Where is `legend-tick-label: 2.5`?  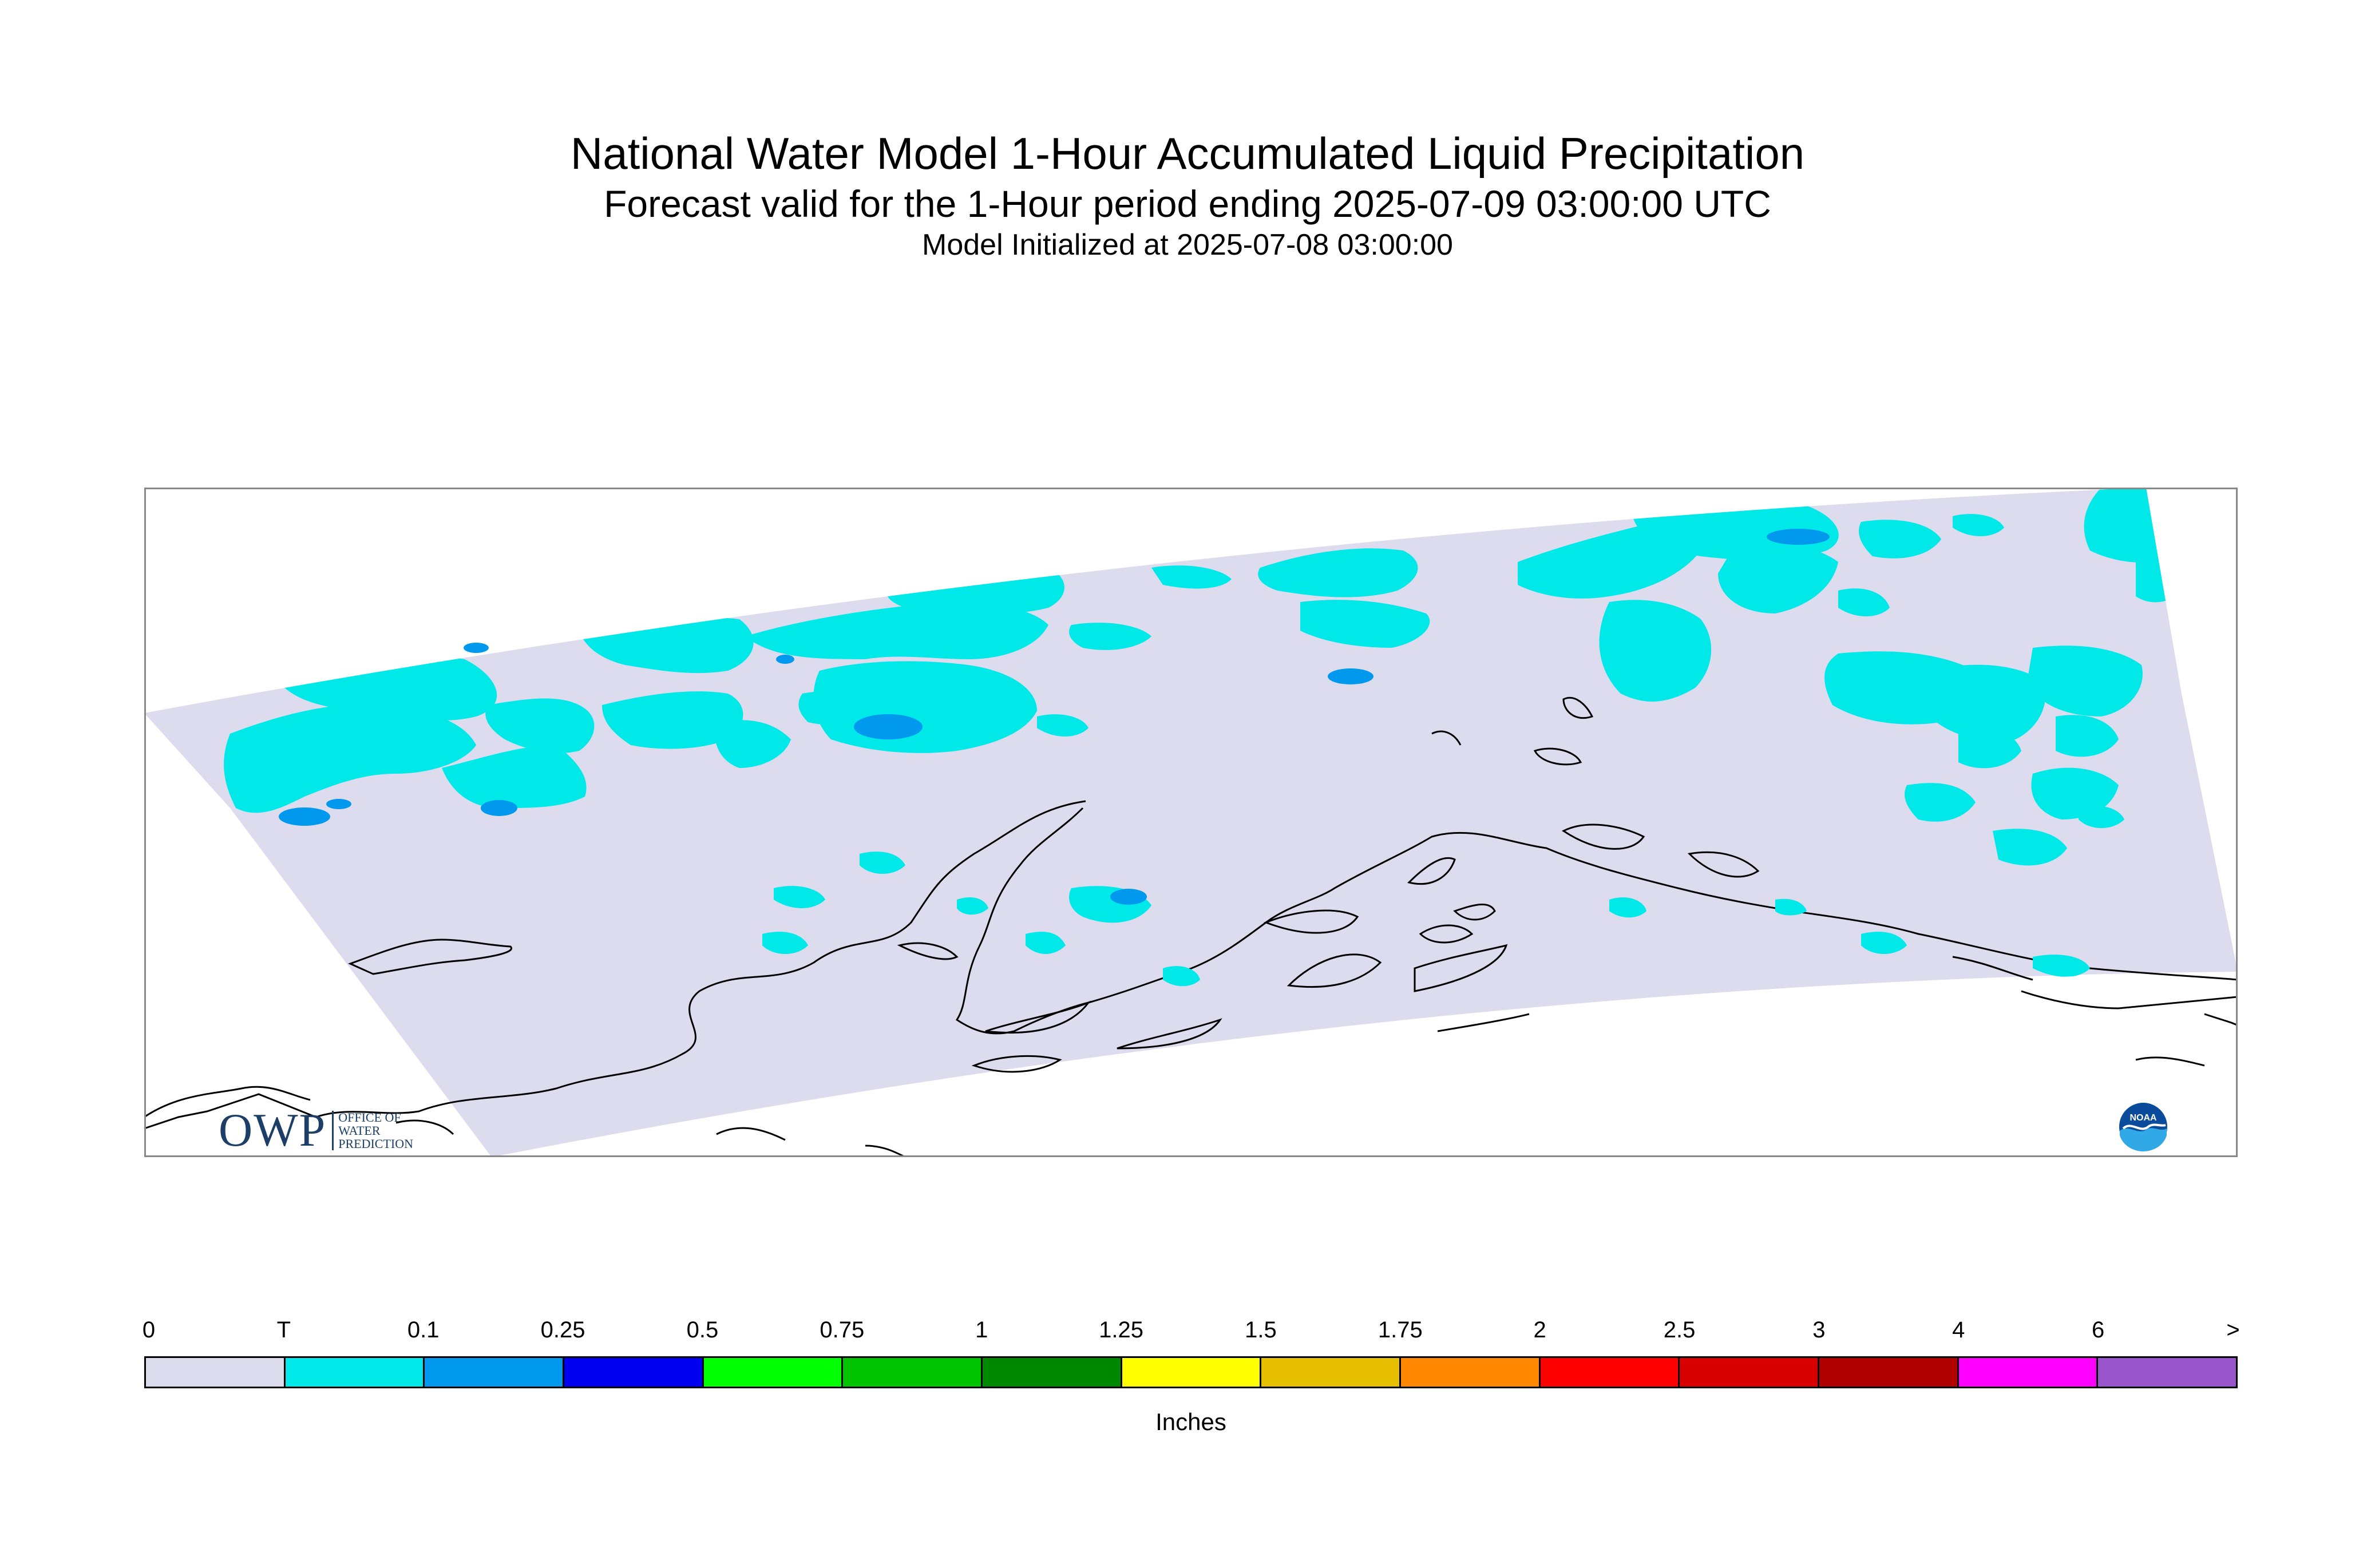
legend-tick-label: 2.5 is located at coordinates (1680, 1330).